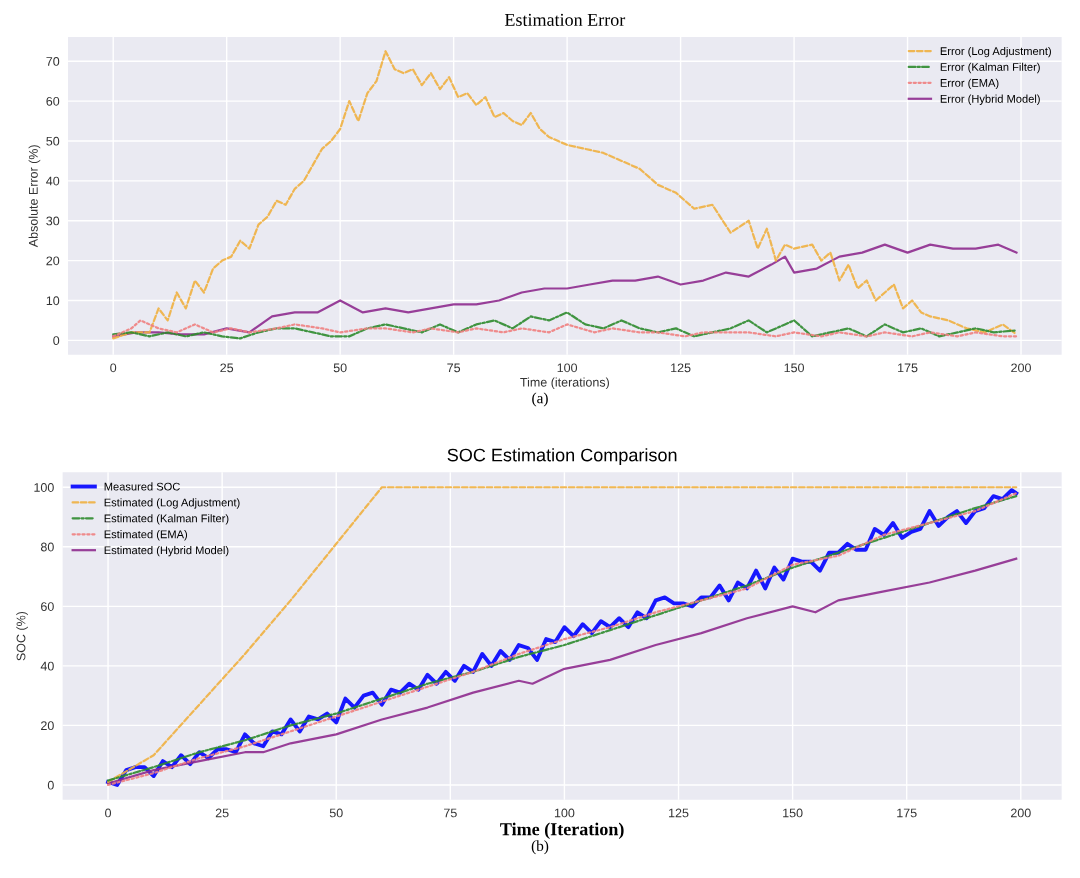 This screenshot has height=878, width=1080. What do you see at coordinates (562, 456) in the screenshot?
I see `chart-title: SOC Estimation Comparison` at bounding box center [562, 456].